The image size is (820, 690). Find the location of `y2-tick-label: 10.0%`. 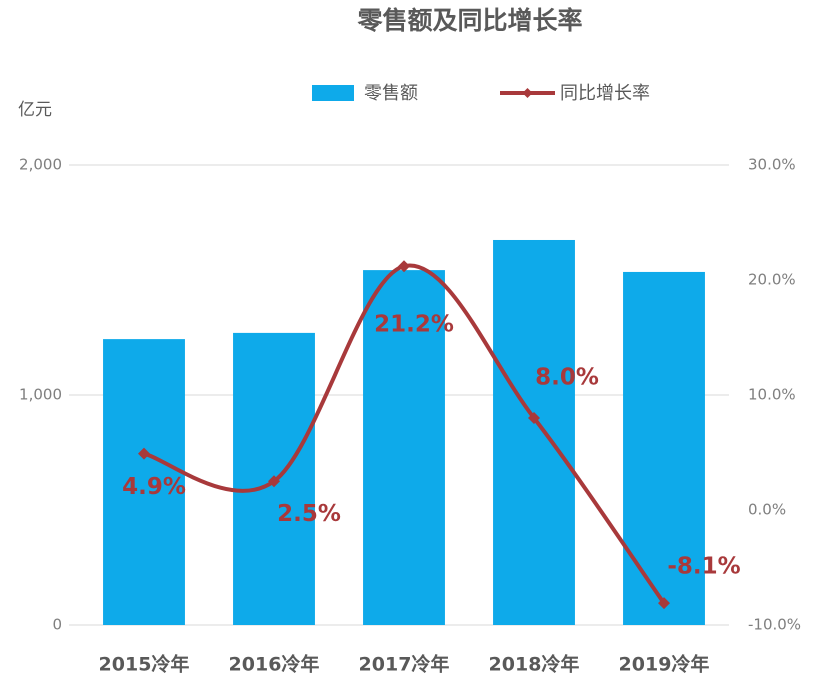

y2-tick-label: 10.0% is located at coordinates (772, 395).